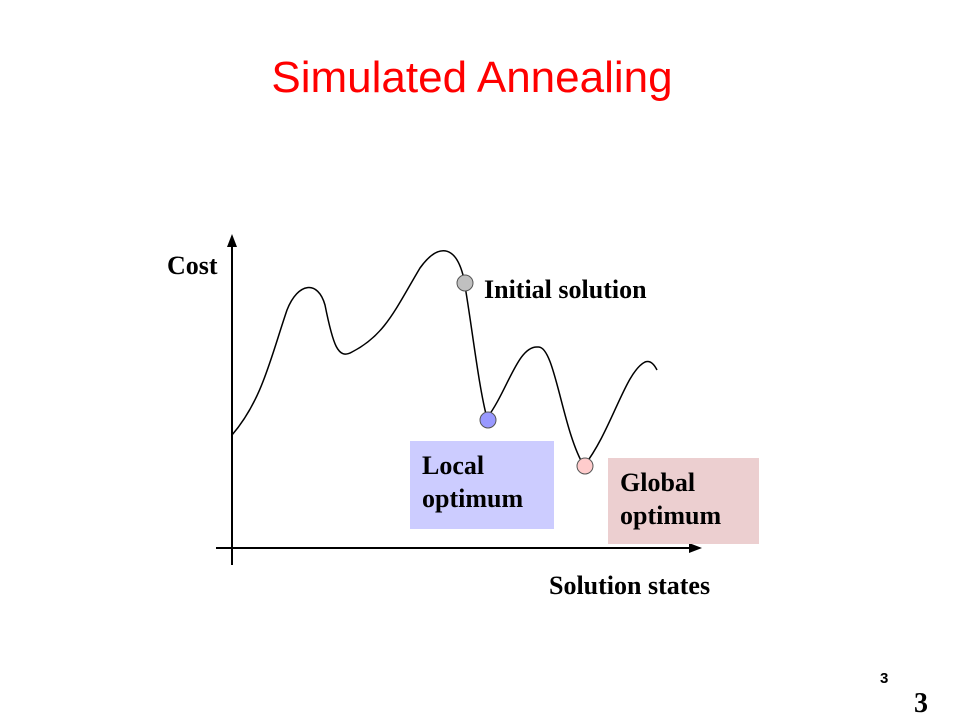 The image size is (960, 720). Describe the element at coordinates (695, 548) in the screenshot. I see `x-axis-arrowhead` at that location.